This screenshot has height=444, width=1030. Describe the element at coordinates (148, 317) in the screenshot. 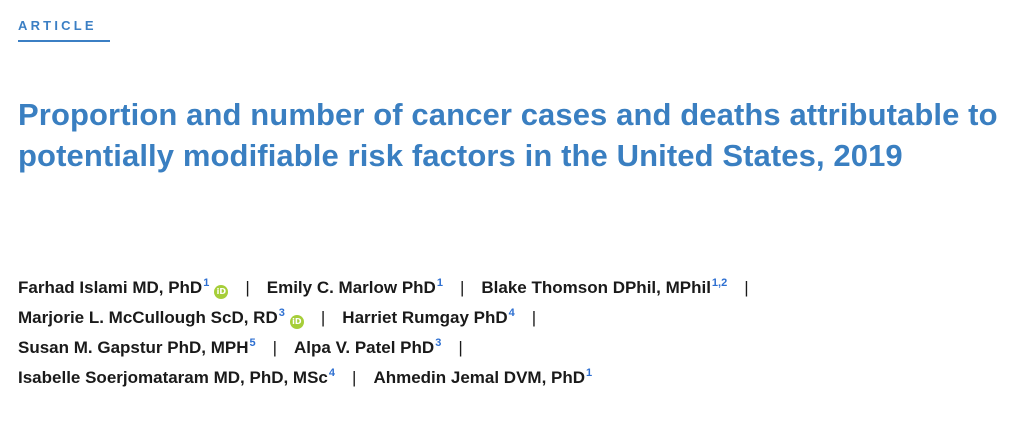

I see `author-name: Marjorie L. McCullough ScD, RD` at that location.